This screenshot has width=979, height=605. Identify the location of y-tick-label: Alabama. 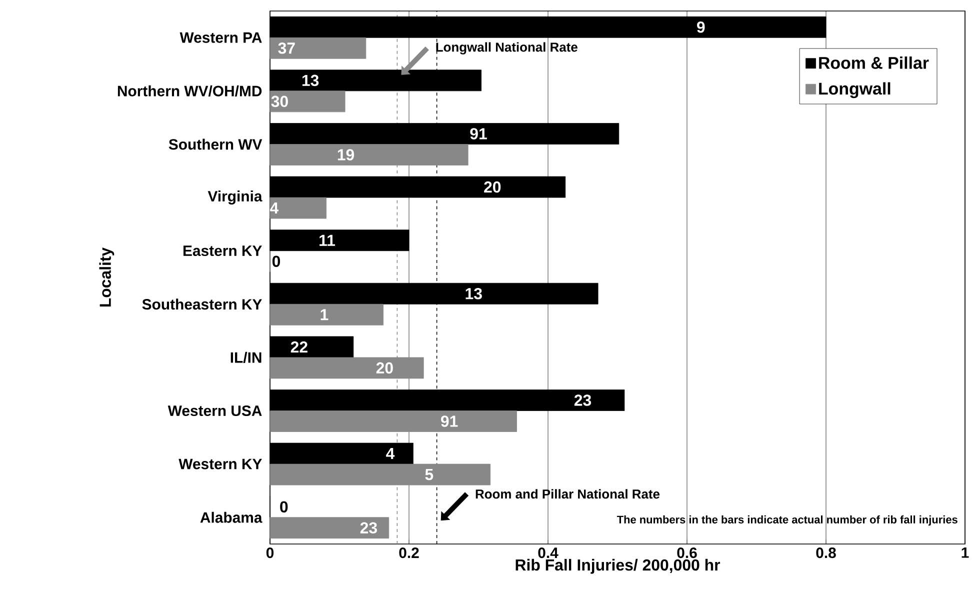
(231, 517).